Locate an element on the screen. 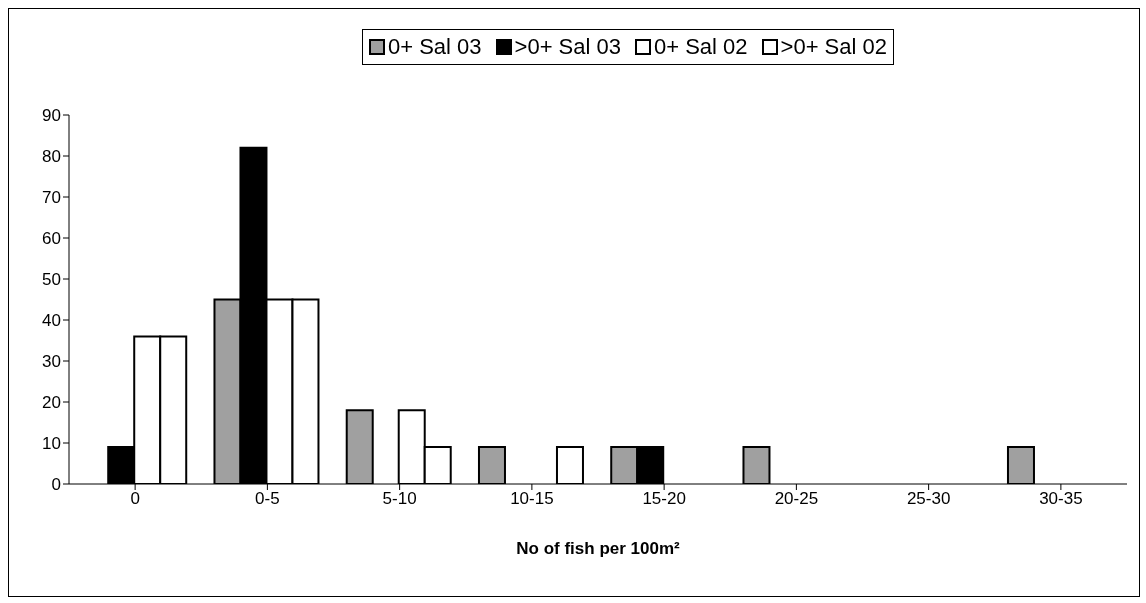 Image resolution: width=1146 pixels, height=603 pixels. y-tick-label: 60 is located at coordinates (51, 239).